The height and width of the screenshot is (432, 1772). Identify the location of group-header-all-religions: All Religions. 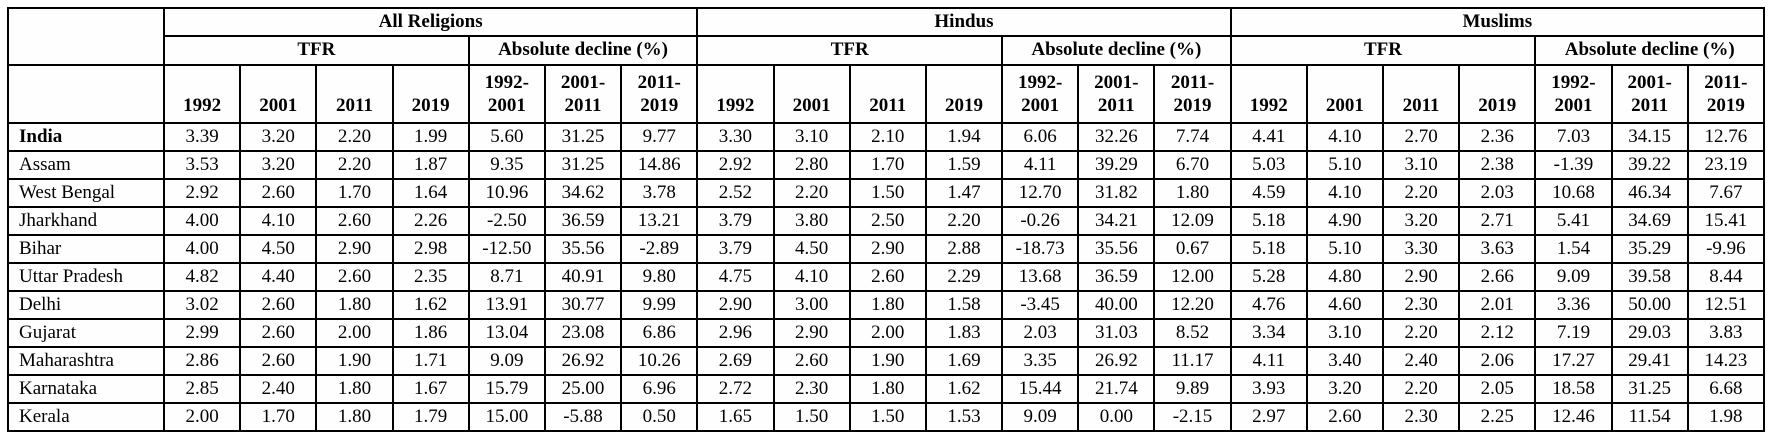
(430, 22).